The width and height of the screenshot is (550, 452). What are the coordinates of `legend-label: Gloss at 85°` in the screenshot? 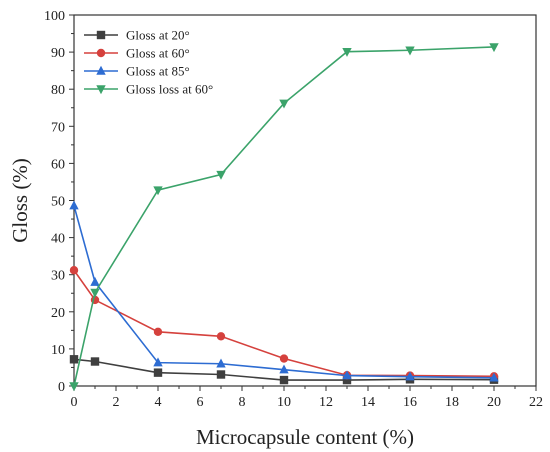 It's located at (158, 71).